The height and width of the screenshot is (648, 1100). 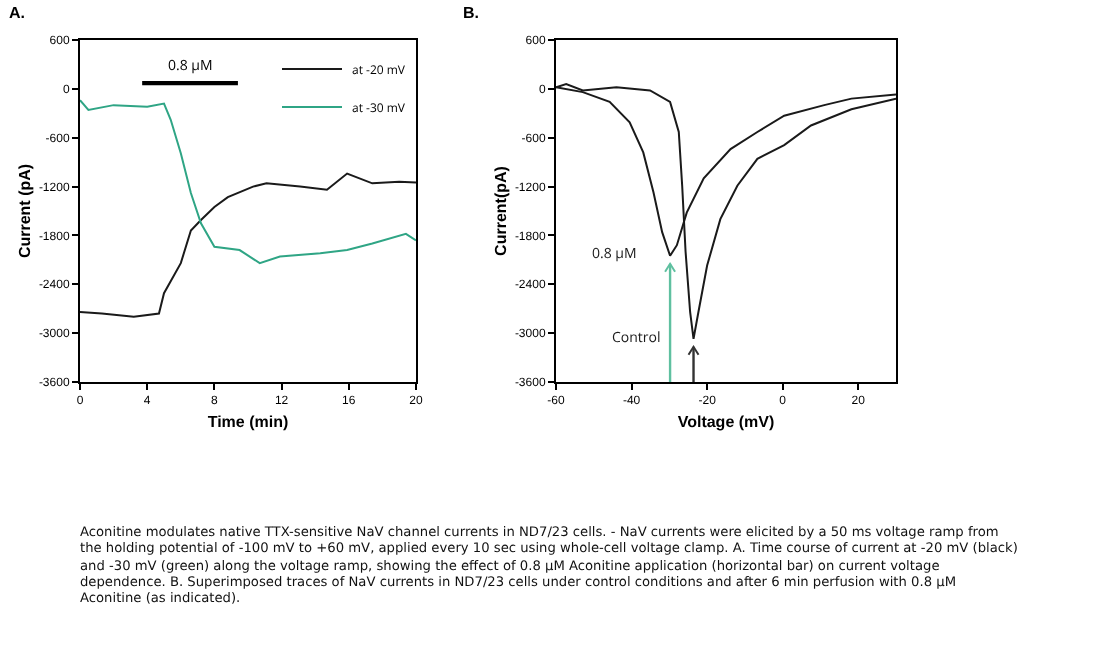 I want to click on x-axis-title: Voltage (mV), so click(x=726, y=421).